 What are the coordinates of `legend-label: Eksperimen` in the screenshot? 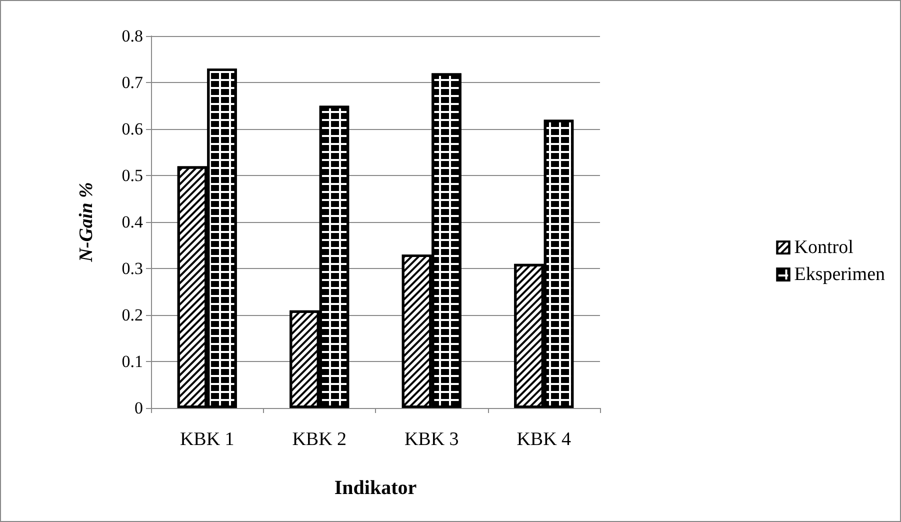 It's located at (840, 274).